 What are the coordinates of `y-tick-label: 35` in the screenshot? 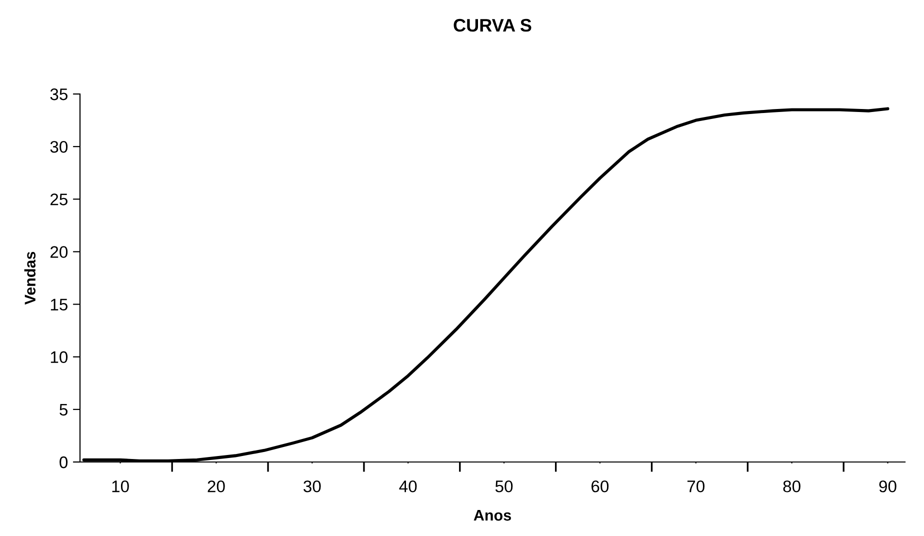 It's located at (59, 94).